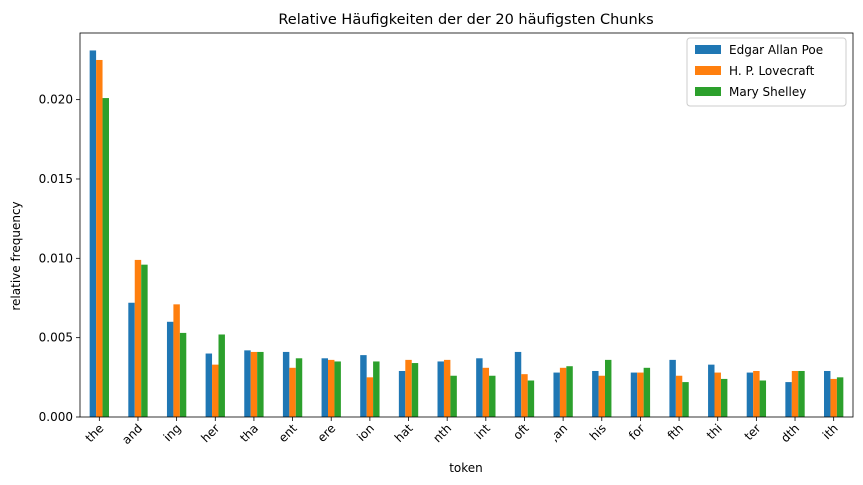 The image size is (863, 485). What do you see at coordinates (767, 92) in the screenshot?
I see `legend-label: Mary Shelley` at bounding box center [767, 92].